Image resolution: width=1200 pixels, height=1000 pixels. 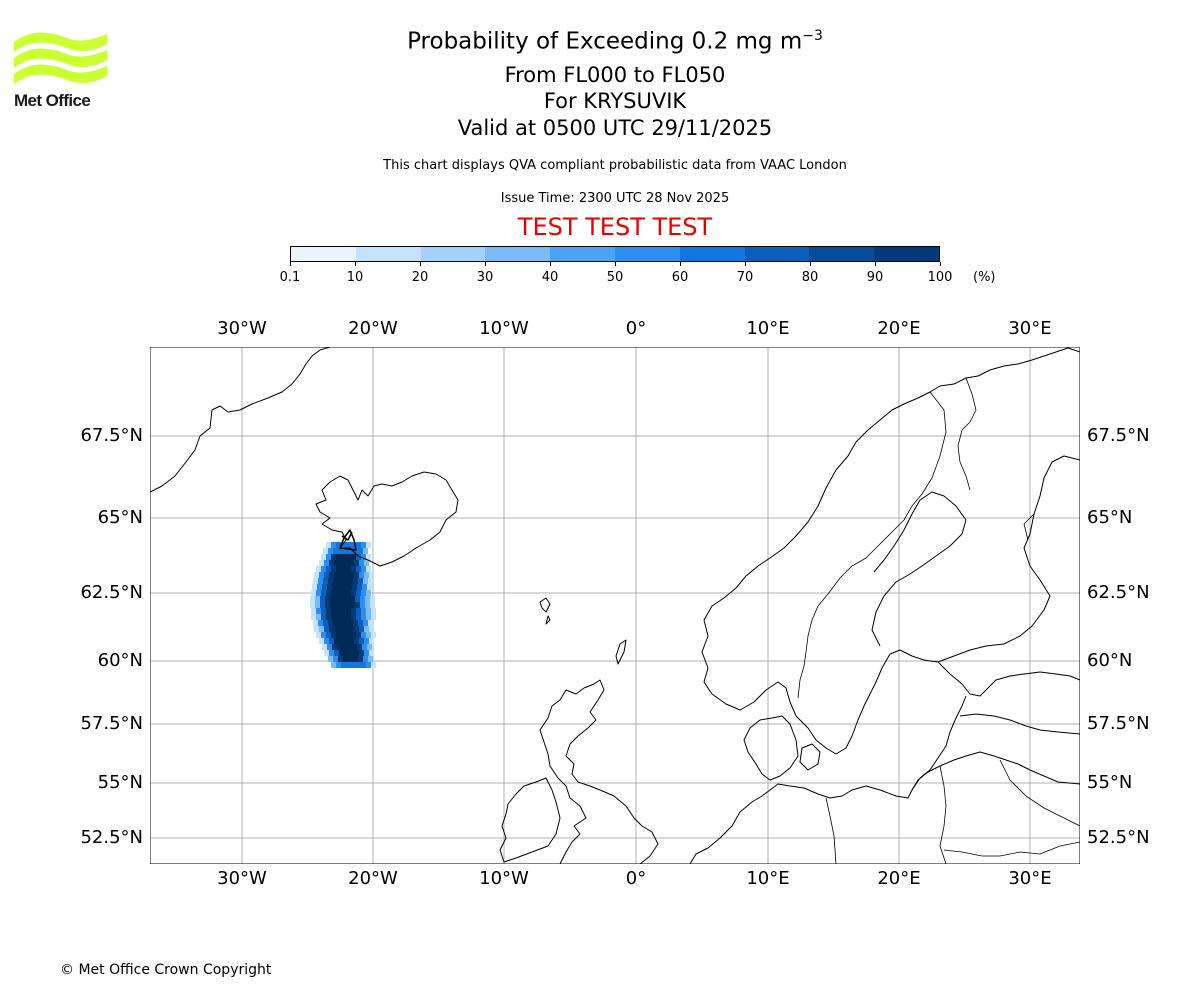 I want to click on chart-title-exponent: −3, so click(x=812, y=36).